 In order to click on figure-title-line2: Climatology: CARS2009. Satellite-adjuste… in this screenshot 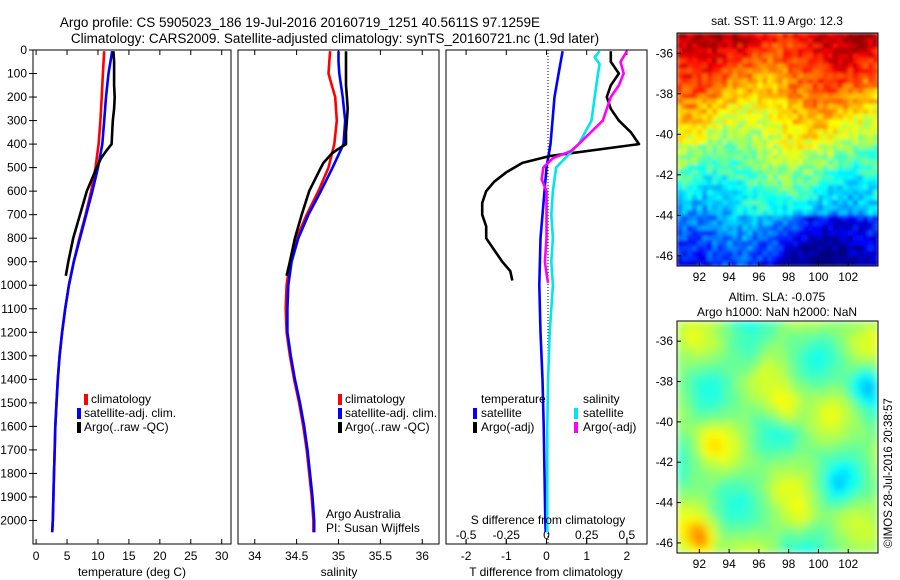, I will do `click(335, 38)`.